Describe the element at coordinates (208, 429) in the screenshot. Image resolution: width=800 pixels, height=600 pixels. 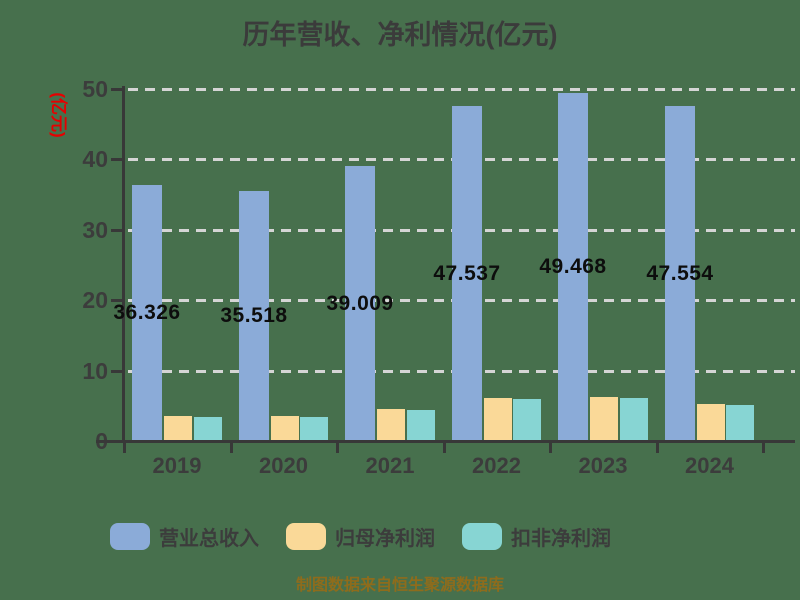
I see `non-gaap-net-profit-bar-2019` at that location.